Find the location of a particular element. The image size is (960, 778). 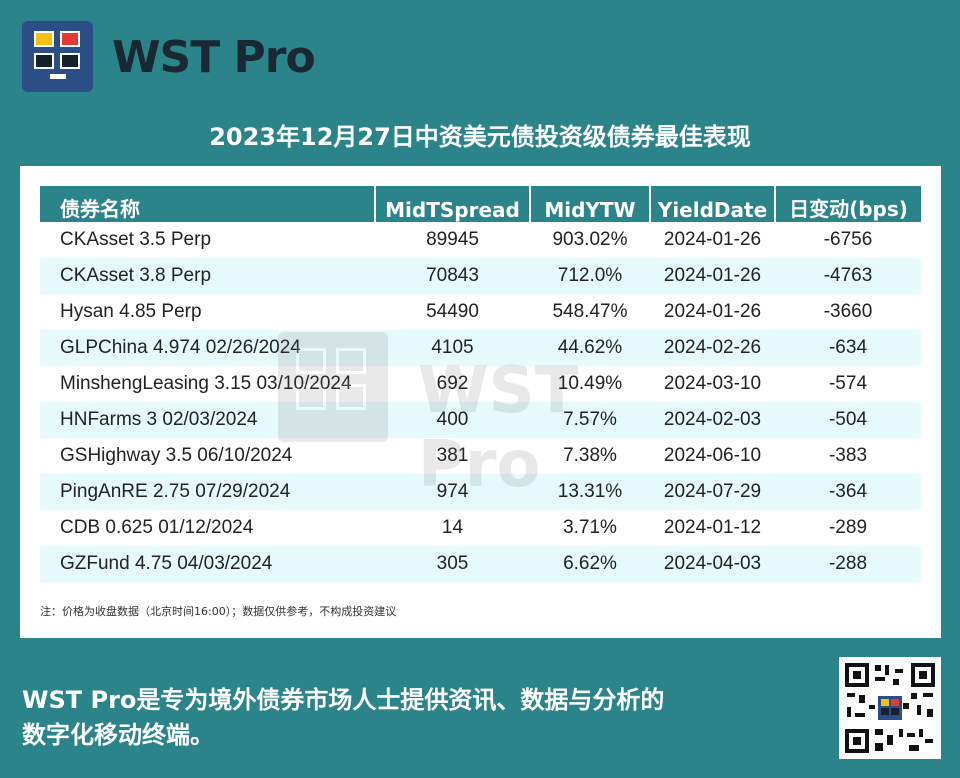

midytw-cell: 44.62% is located at coordinates (590, 348).